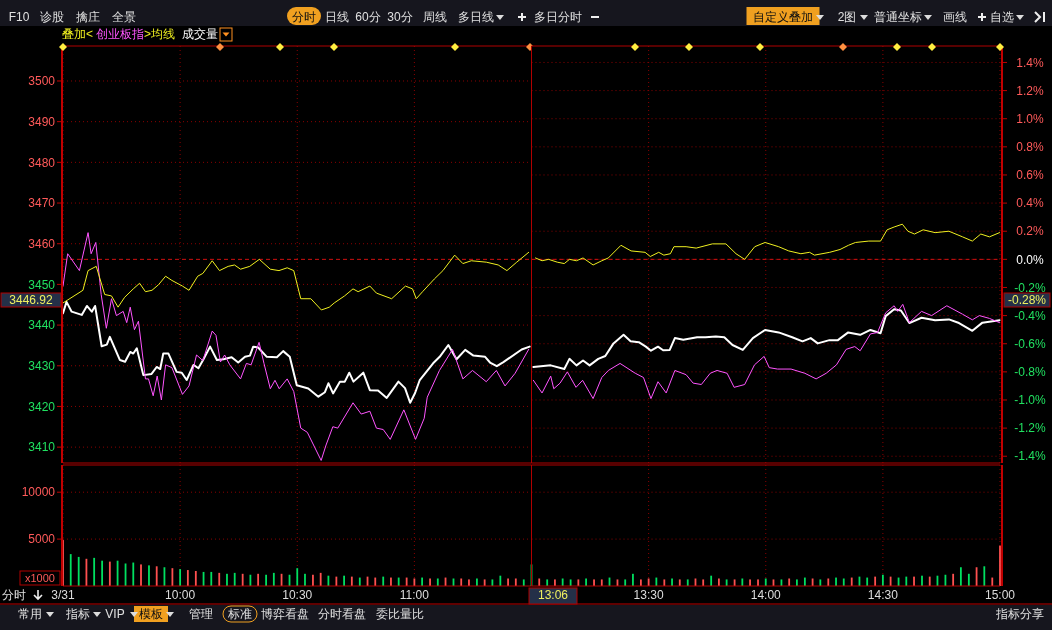 The height and width of the screenshot is (630, 1052). I want to click on x-tick-label: 3/31, so click(63, 595).